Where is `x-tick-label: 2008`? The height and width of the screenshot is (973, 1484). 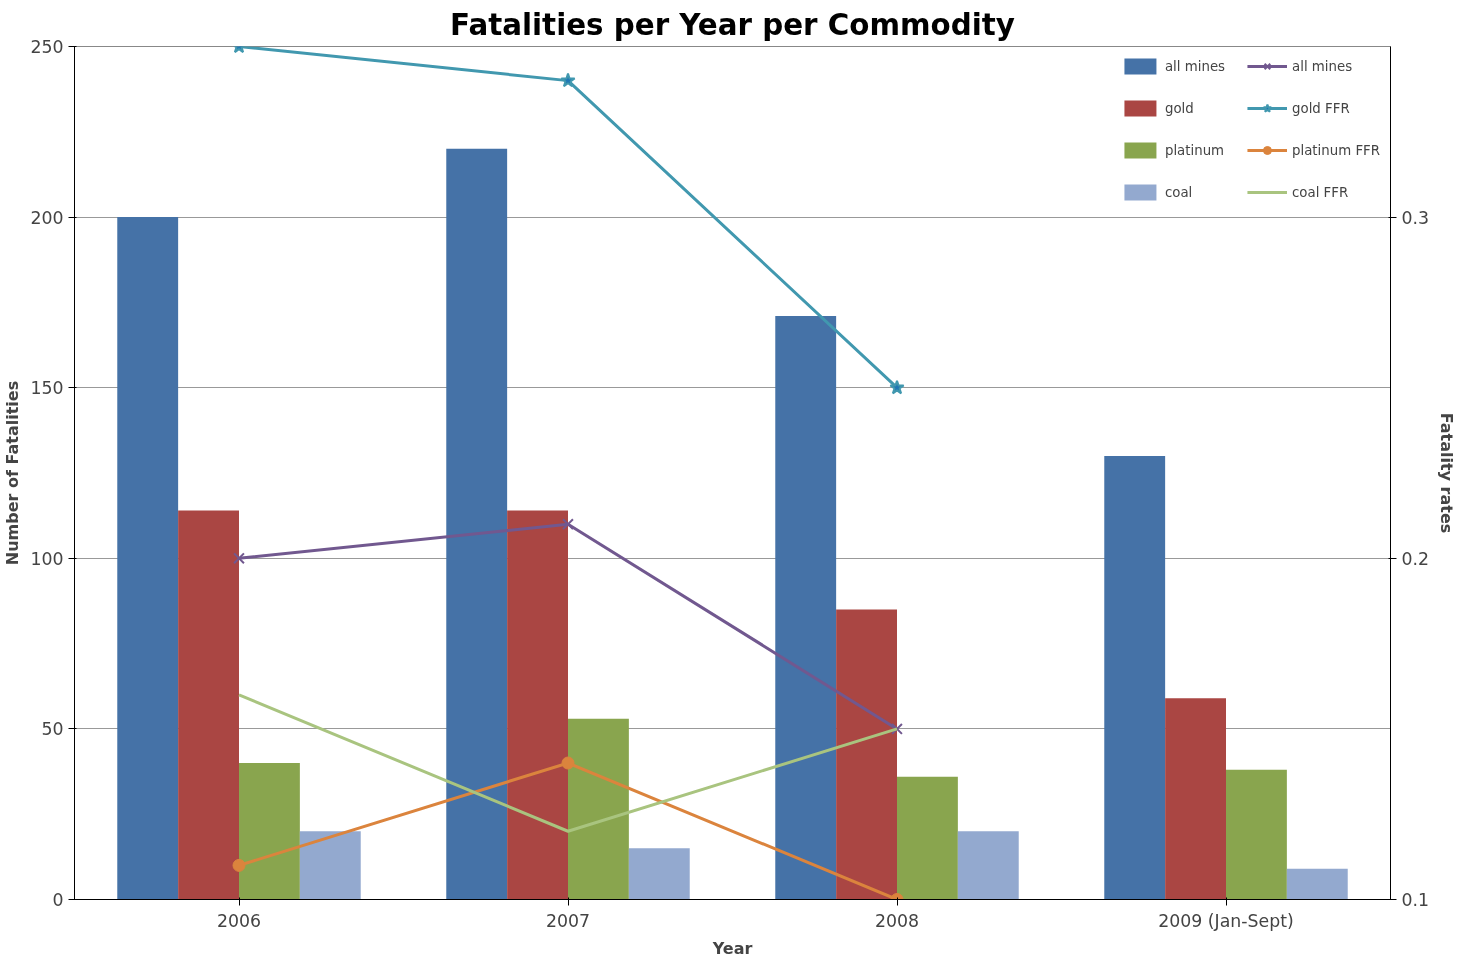 x-tick-label: 2008 is located at coordinates (897, 920).